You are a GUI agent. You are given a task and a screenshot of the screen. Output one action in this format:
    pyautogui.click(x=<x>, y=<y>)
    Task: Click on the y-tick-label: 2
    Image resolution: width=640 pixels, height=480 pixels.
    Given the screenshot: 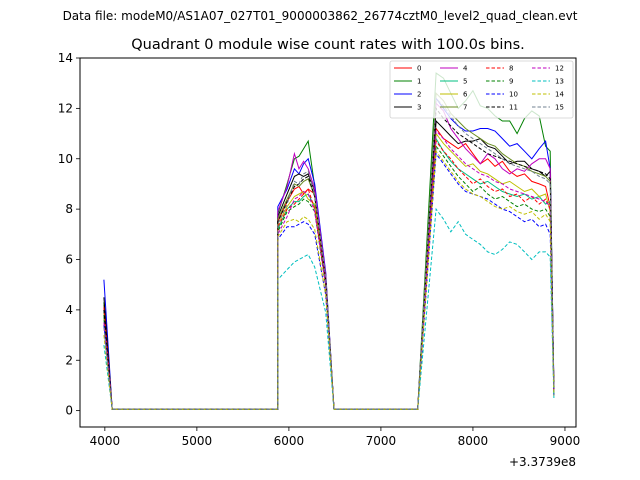 What is the action you would take?
    pyautogui.click(x=69, y=360)
    